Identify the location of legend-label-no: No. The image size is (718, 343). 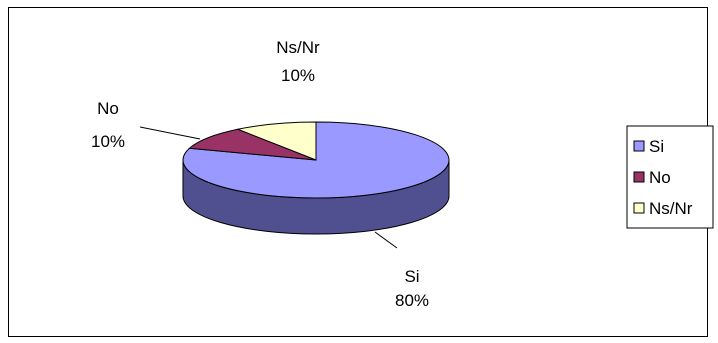
(660, 177).